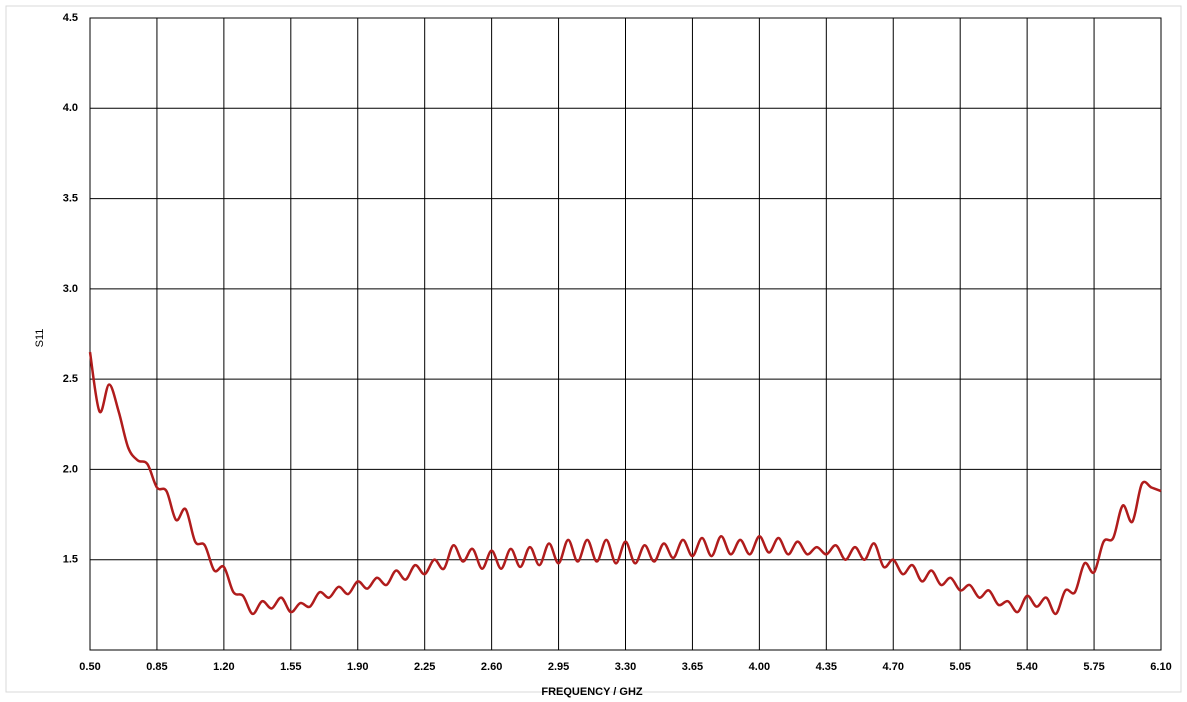 The image size is (1187, 702). Describe the element at coordinates (558, 667) in the screenshot. I see `x-tick-label: 2.95` at that location.